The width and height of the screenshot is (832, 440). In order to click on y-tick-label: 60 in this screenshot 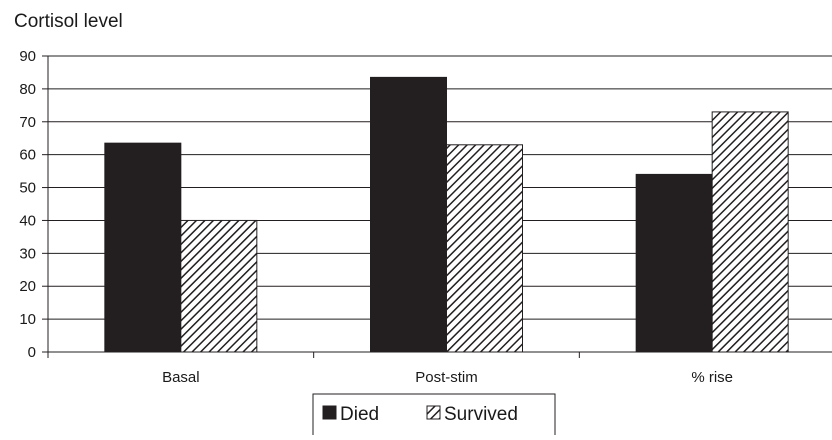, I will do `click(27, 155)`.